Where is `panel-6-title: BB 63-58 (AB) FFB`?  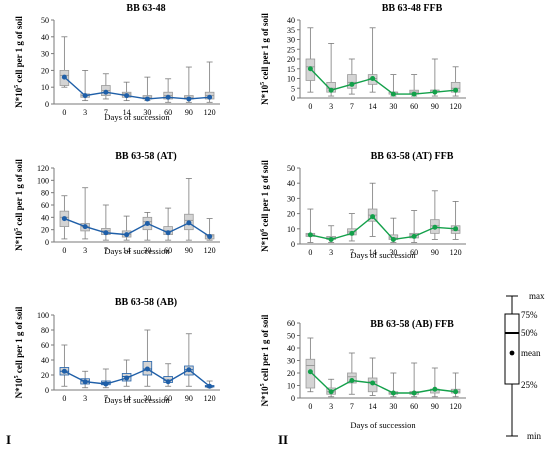 panel-6-title: BB 63-58 (AB) FFB is located at coordinates (412, 324).